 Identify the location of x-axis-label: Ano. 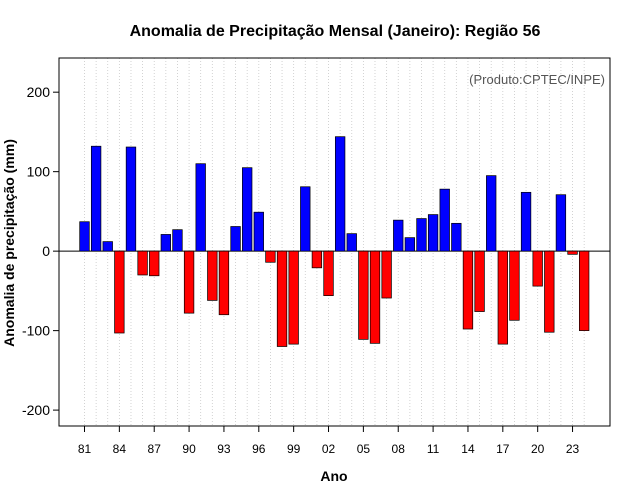
(333, 476).